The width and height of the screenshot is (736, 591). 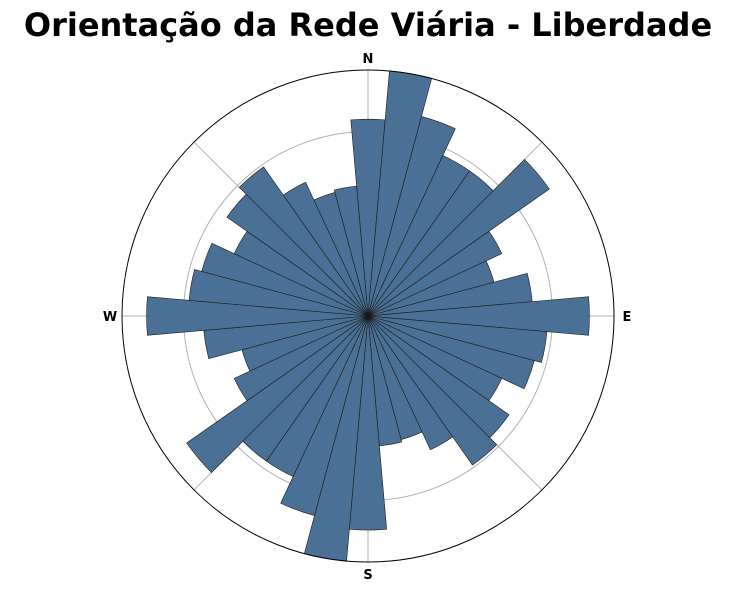 What do you see at coordinates (367, 575) in the screenshot?
I see `compass-label-south: S` at bounding box center [367, 575].